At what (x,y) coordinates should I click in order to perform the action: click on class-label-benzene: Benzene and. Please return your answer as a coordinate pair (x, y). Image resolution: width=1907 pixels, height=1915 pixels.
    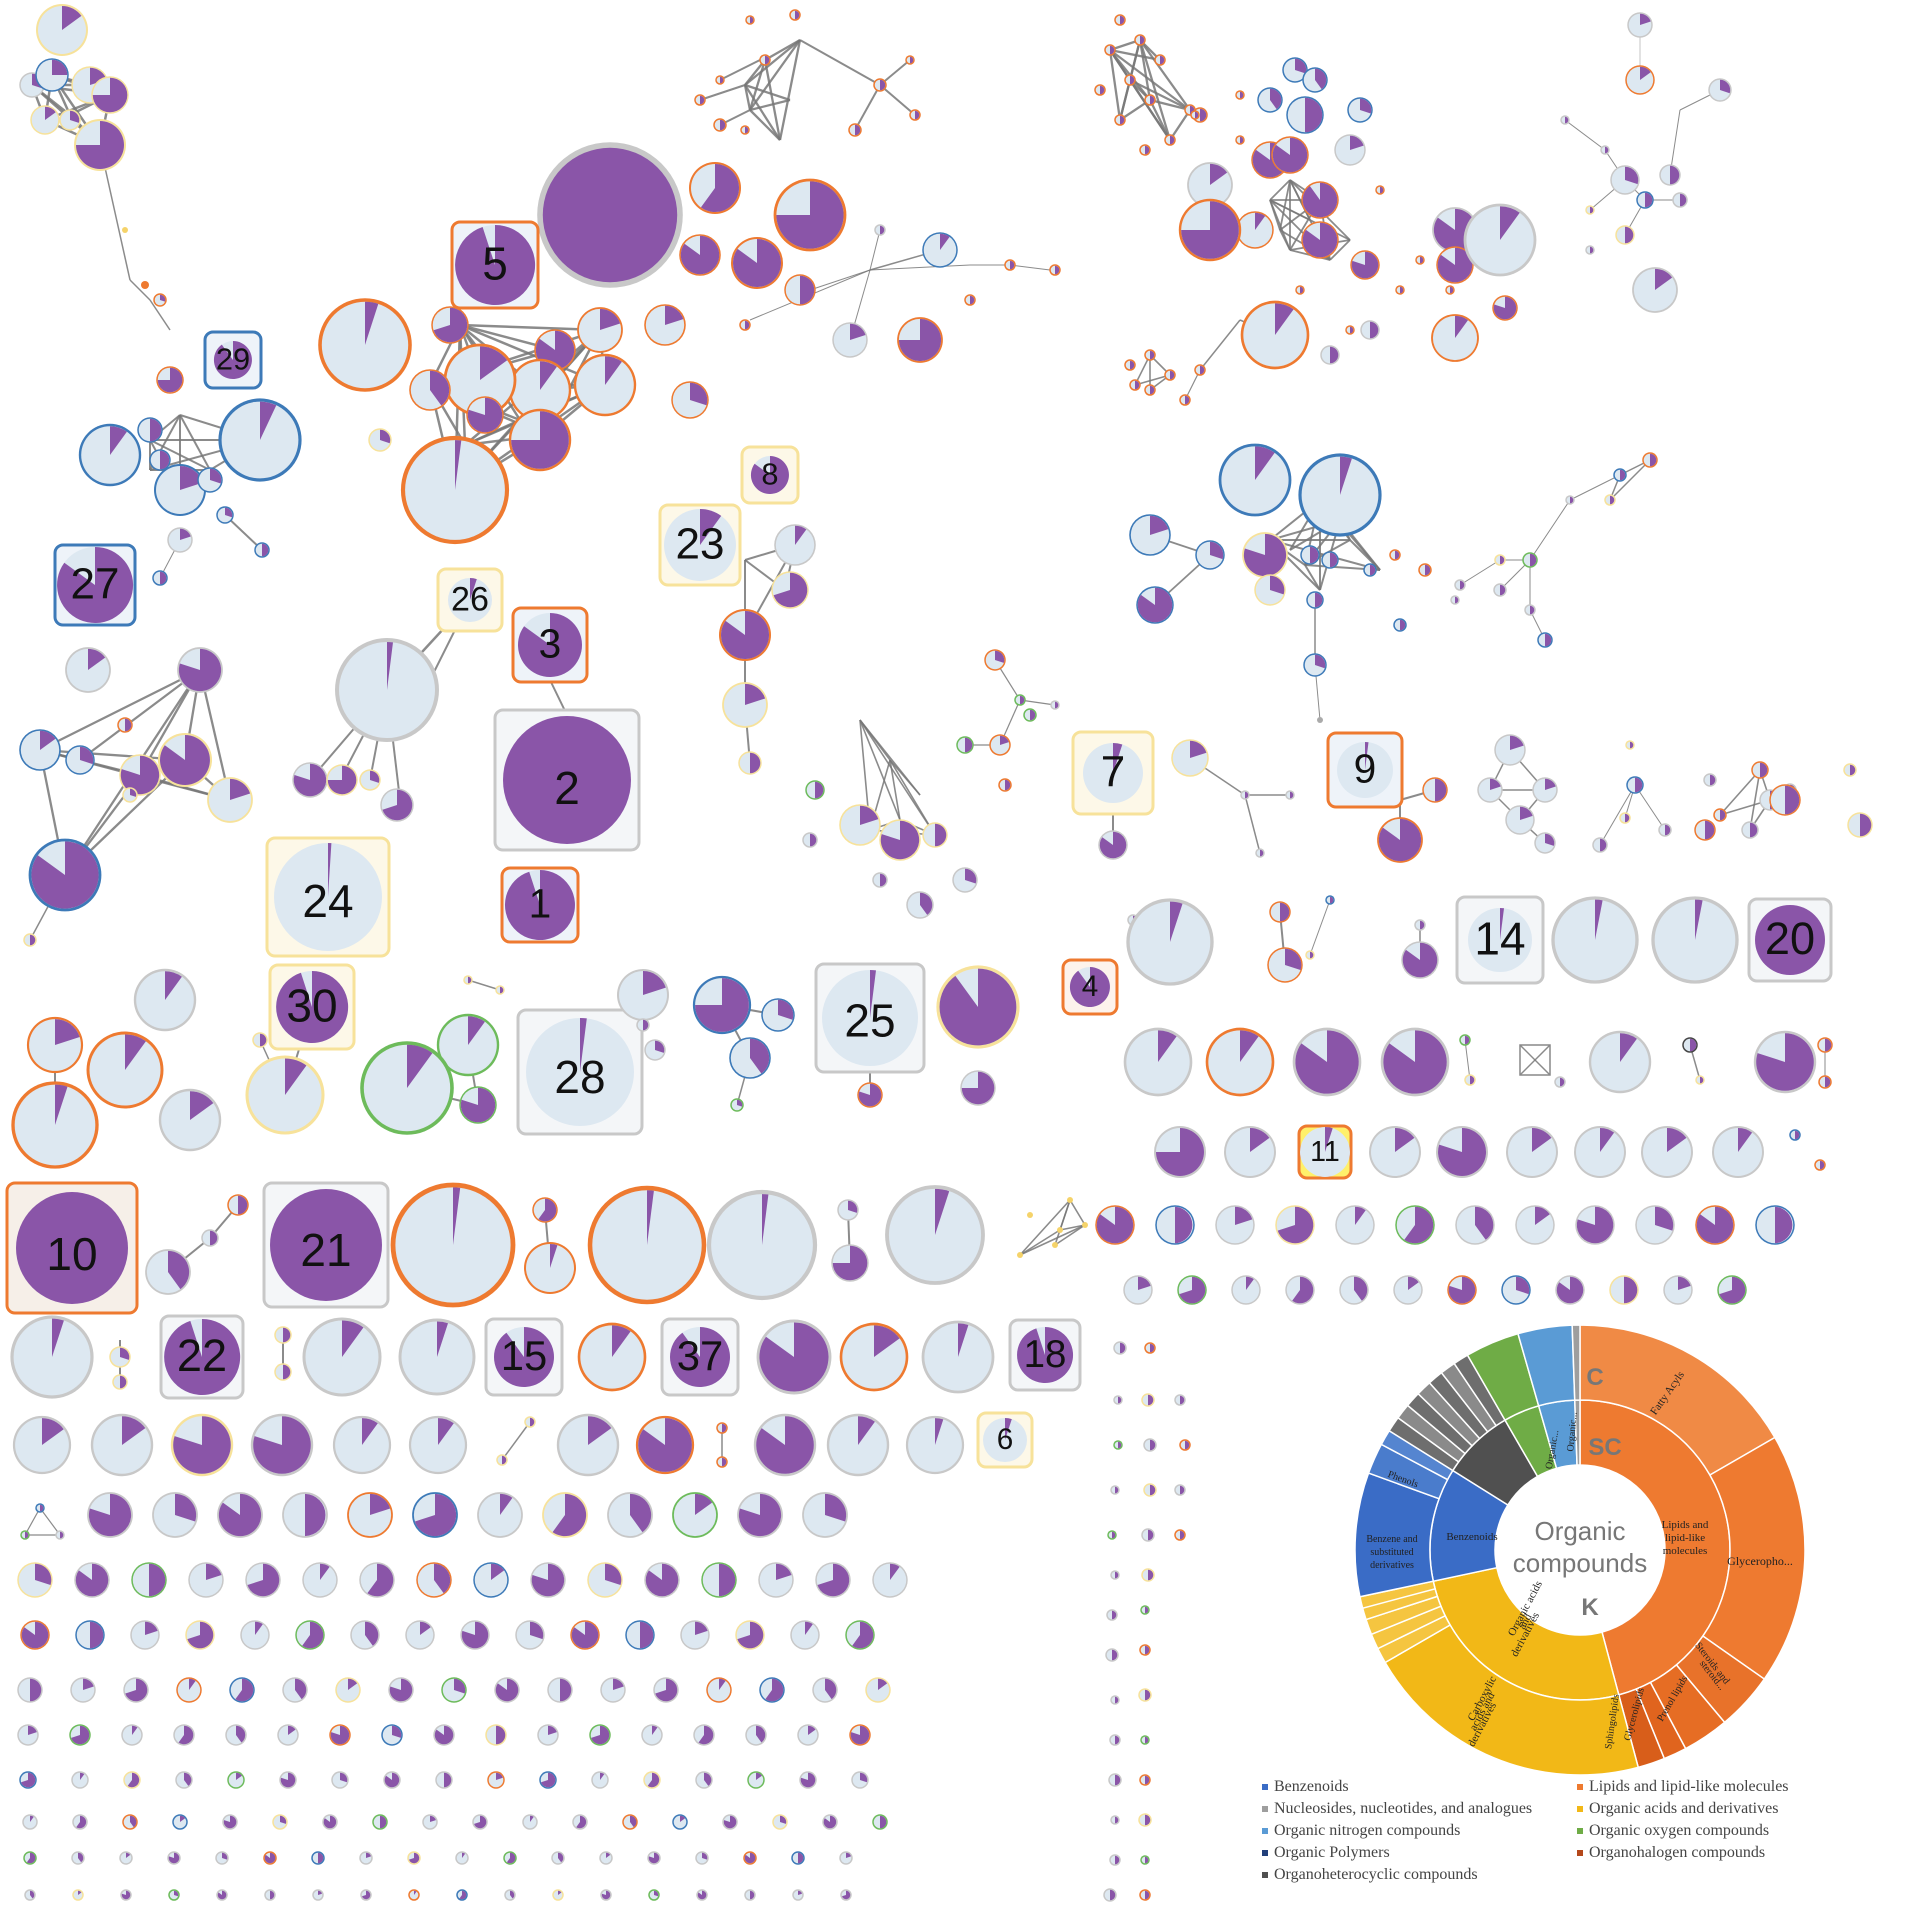
    Looking at the image, I should click on (1391, 1539).